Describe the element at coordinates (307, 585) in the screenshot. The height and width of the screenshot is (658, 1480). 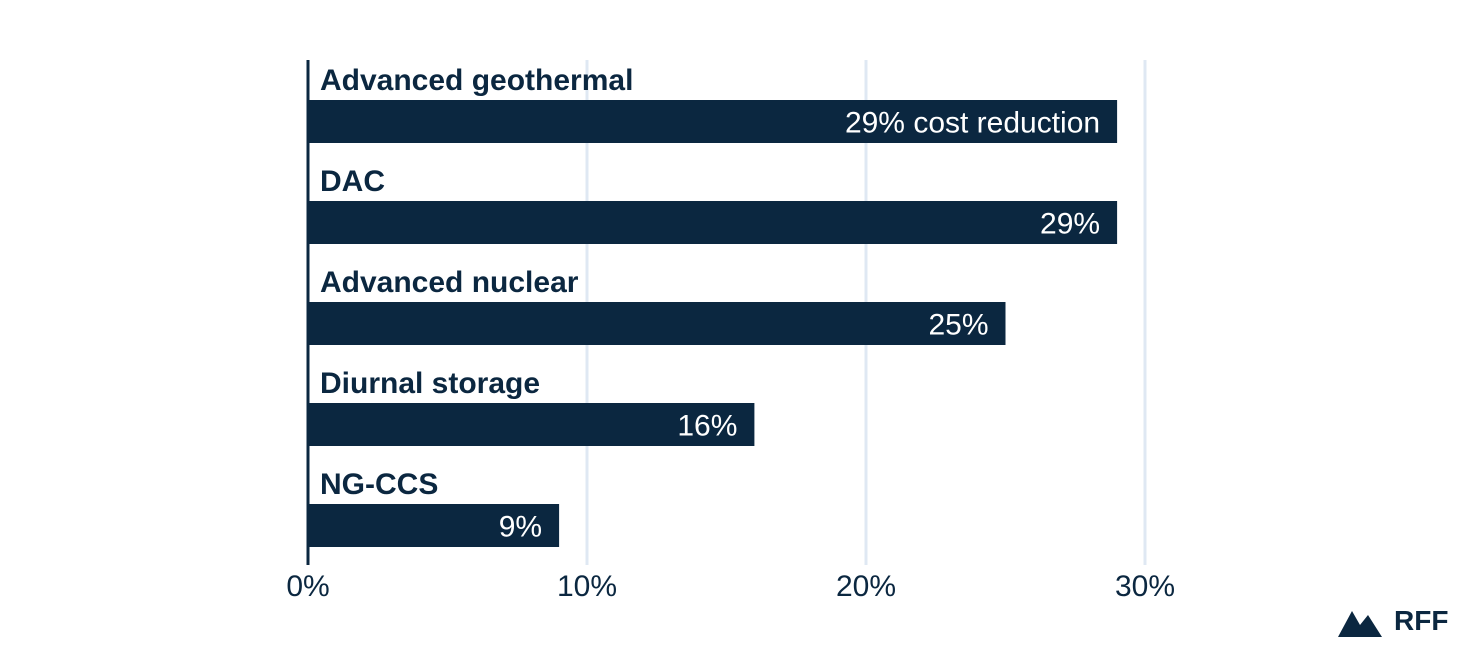
I see `x-tick-label: 0%` at that location.